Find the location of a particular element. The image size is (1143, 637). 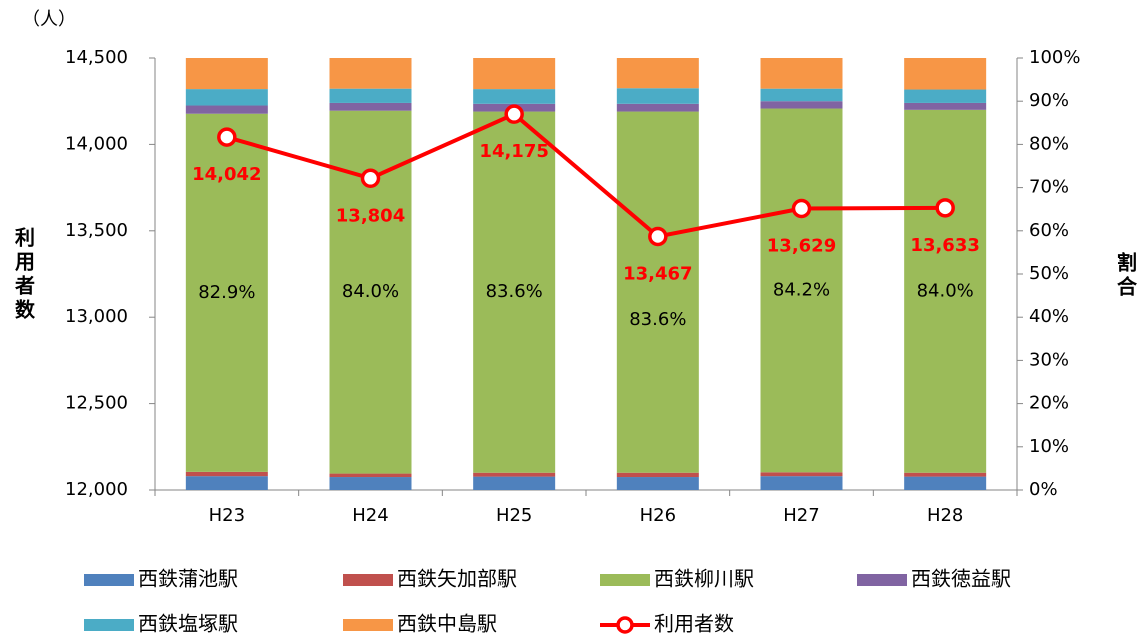

x-tick-label: H28 is located at coordinates (945, 515).